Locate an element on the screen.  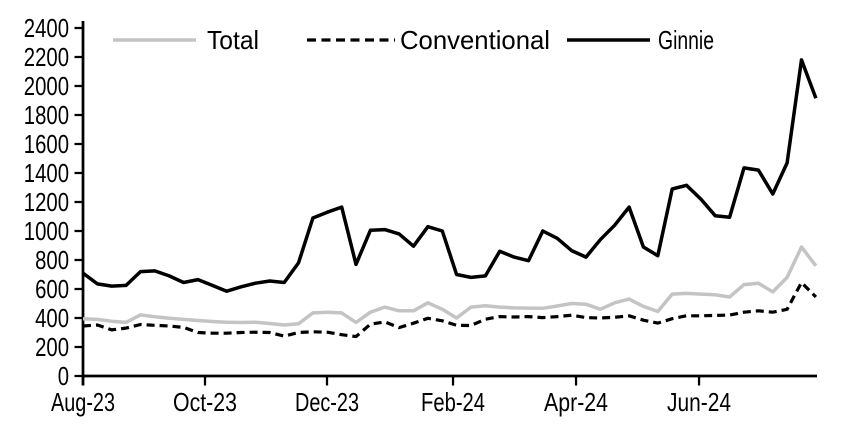
y-tick-label: 2400 is located at coordinates (46, 28).